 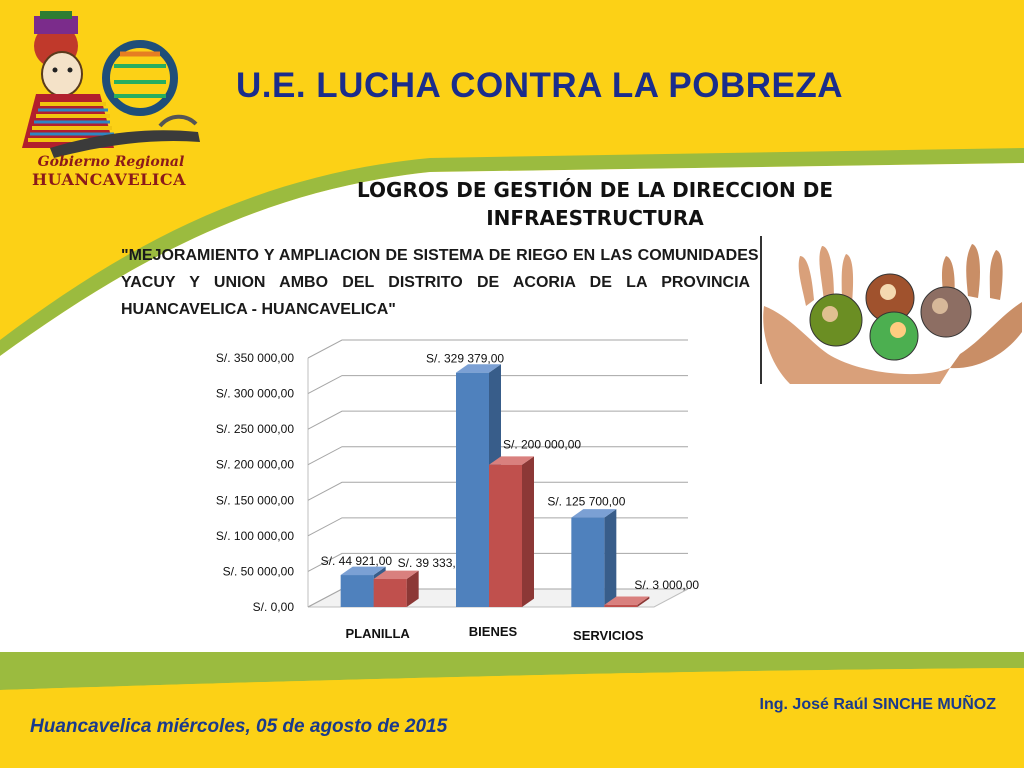 I want to click on data-label: S/. 3 000,00, so click(x=666, y=585).